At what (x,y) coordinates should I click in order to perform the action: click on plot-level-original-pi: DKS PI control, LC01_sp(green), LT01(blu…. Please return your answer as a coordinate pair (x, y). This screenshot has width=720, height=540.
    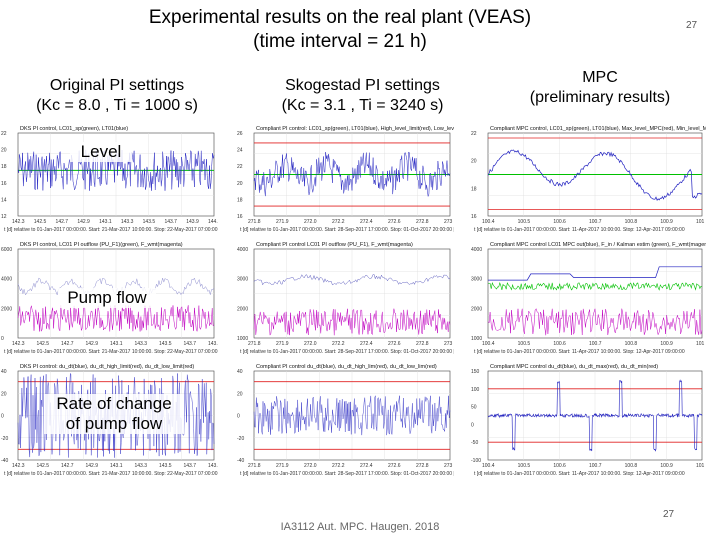
    Looking at the image, I should click on (109, 180).